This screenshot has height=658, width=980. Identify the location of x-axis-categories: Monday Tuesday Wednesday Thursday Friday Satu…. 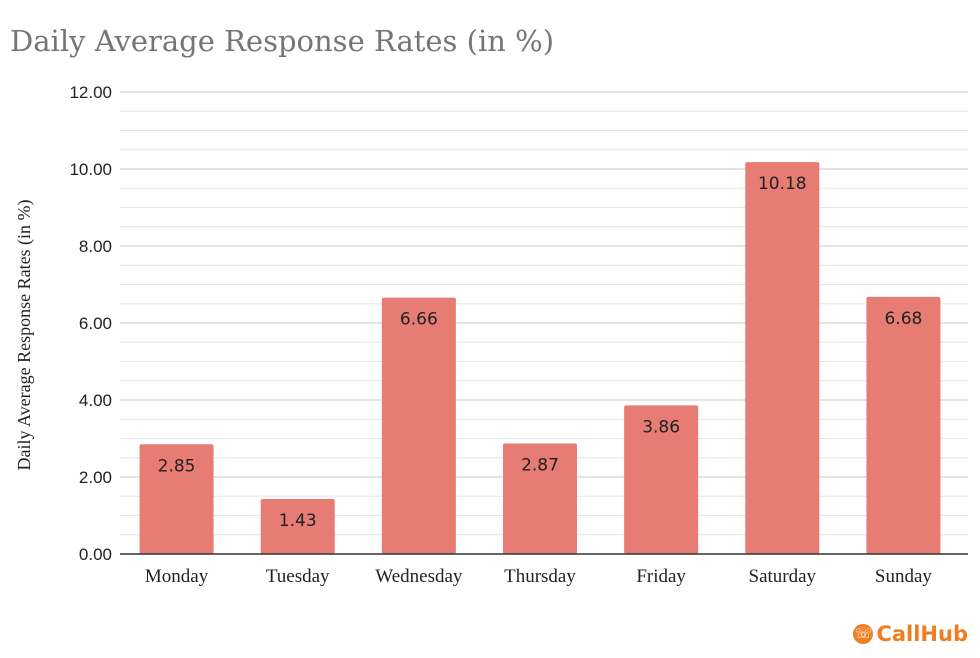
(539, 576).